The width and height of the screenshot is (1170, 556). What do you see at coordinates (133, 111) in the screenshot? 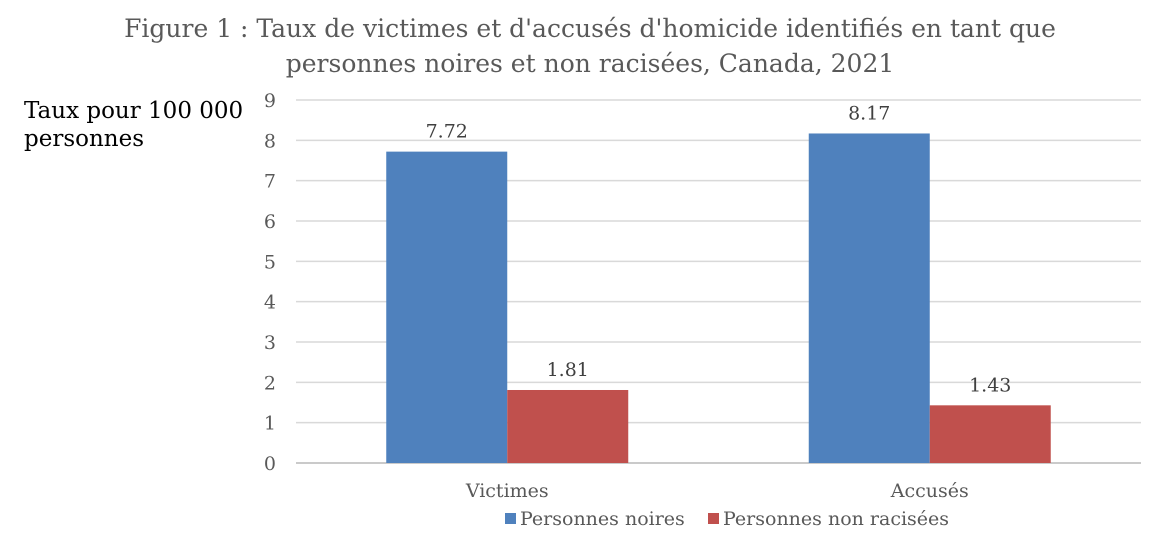
I see `y-axis-label-line-1: Taux pour 100 000` at bounding box center [133, 111].